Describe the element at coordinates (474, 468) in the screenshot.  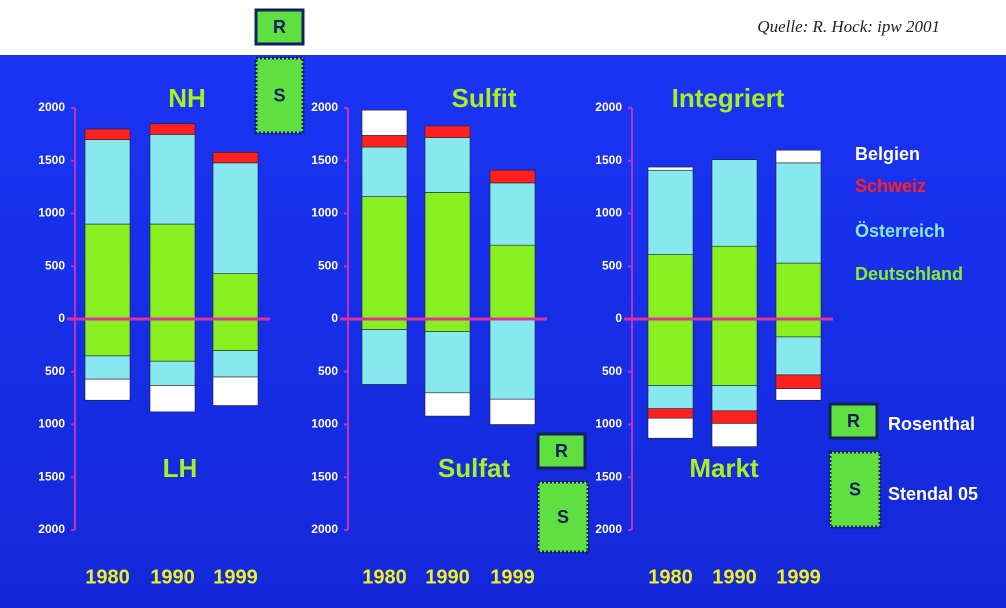
I see `panel-title-below: Sulfat` at that location.